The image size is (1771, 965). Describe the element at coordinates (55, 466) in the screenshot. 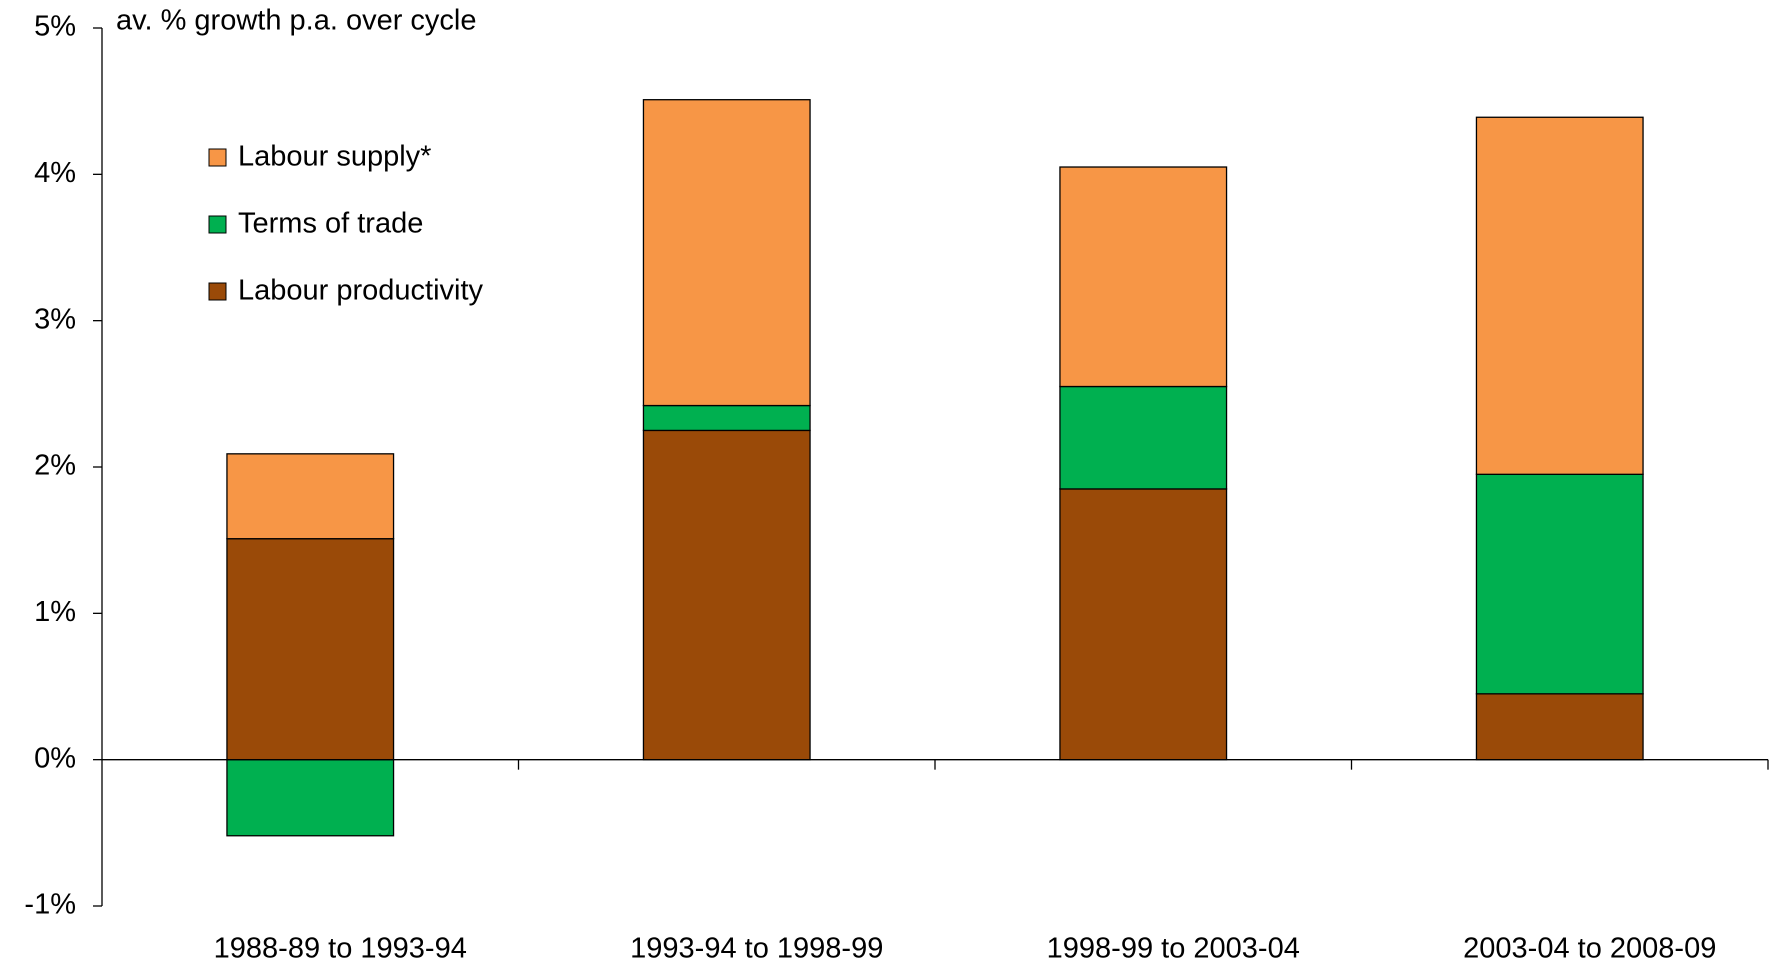

I see `y-tick-label: 2%` at that location.